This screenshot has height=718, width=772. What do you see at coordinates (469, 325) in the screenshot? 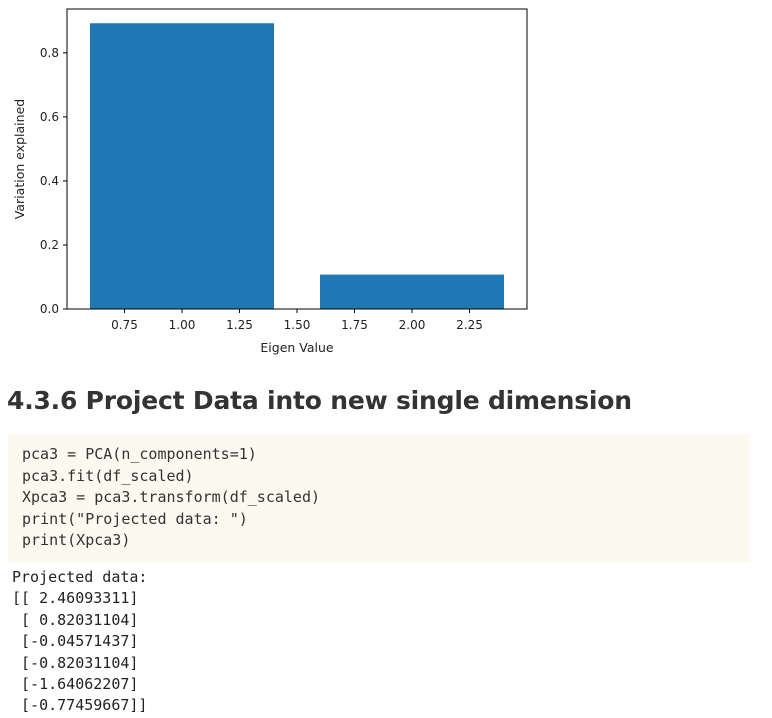
I see `x-tick-label-7: 2.25` at bounding box center [469, 325].